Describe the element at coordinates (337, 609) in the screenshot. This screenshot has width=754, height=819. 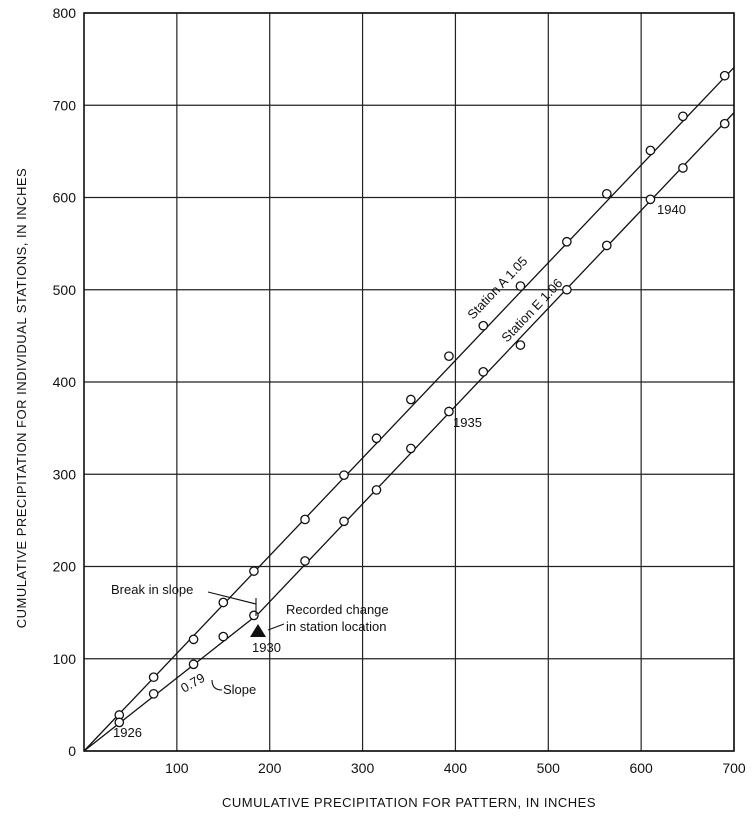
I see `recorded-change-label-line1: Recorded change` at that location.